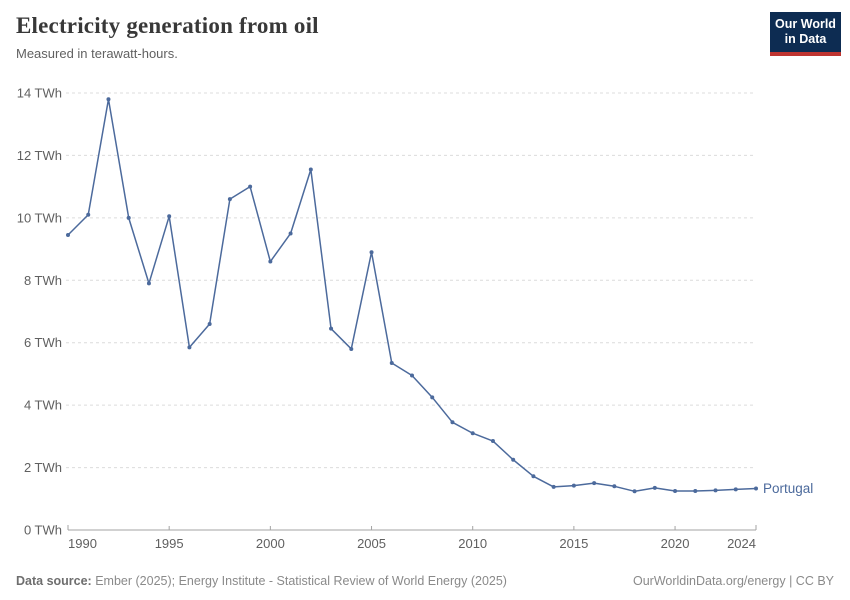 Image resolution: width=850 pixels, height=600 pixels. Describe the element at coordinates (43, 280) in the screenshot. I see `y-tick-label: 8 TWh` at that location.